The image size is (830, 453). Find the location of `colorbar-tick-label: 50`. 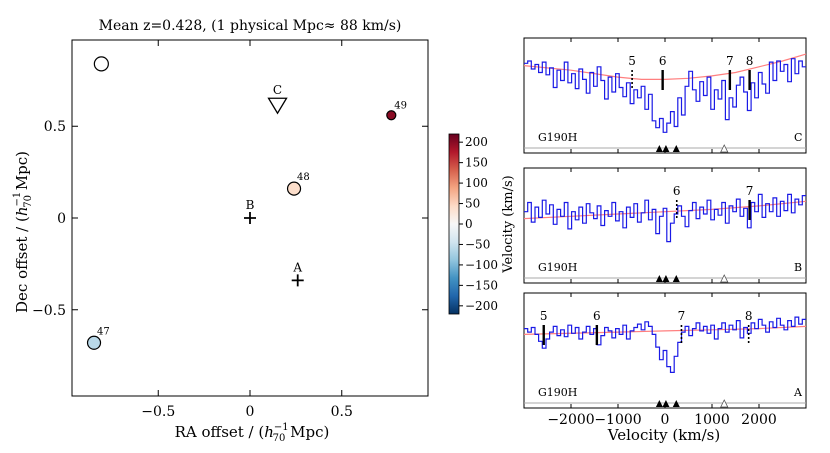

colorbar-tick-label: 50 is located at coordinates (472, 204).